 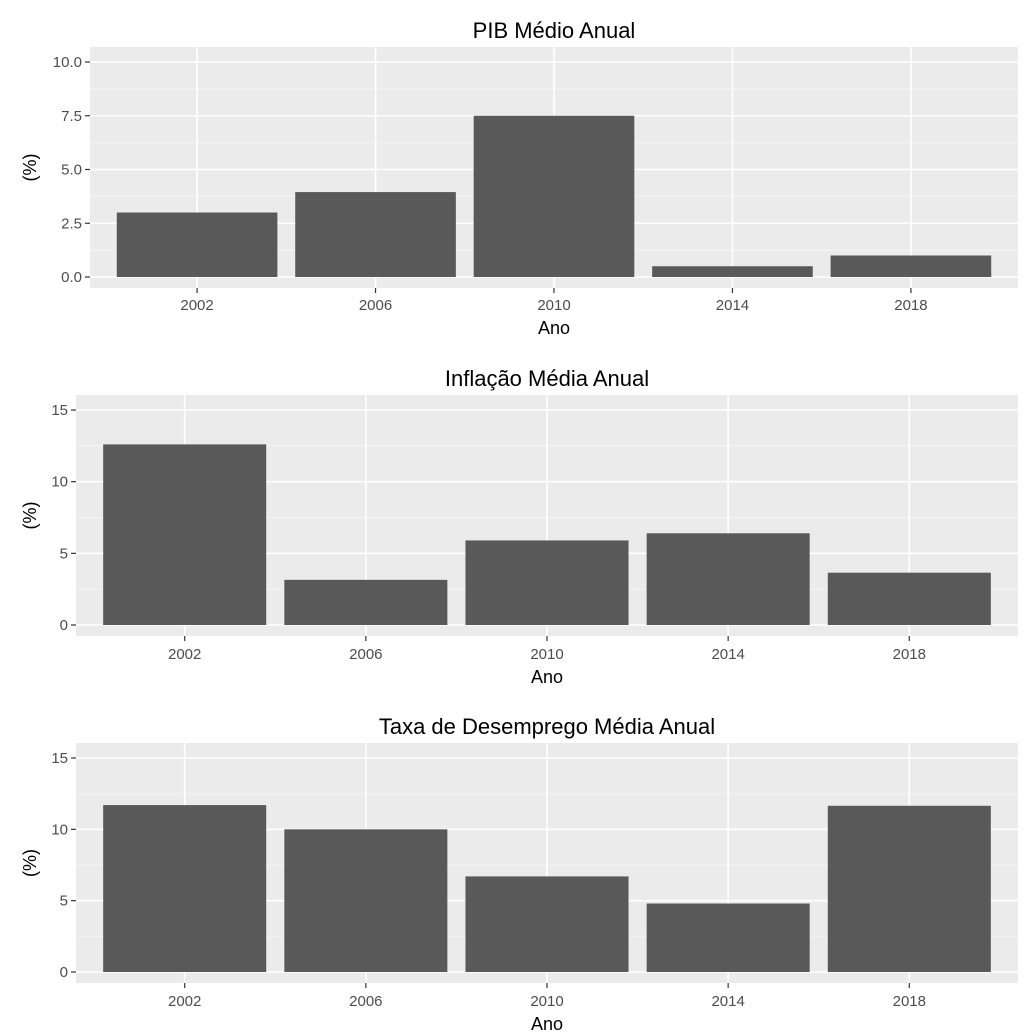 What do you see at coordinates (547, 726) in the screenshot?
I see `chart-title: Taxa de Desemprego Média Anual` at bounding box center [547, 726].